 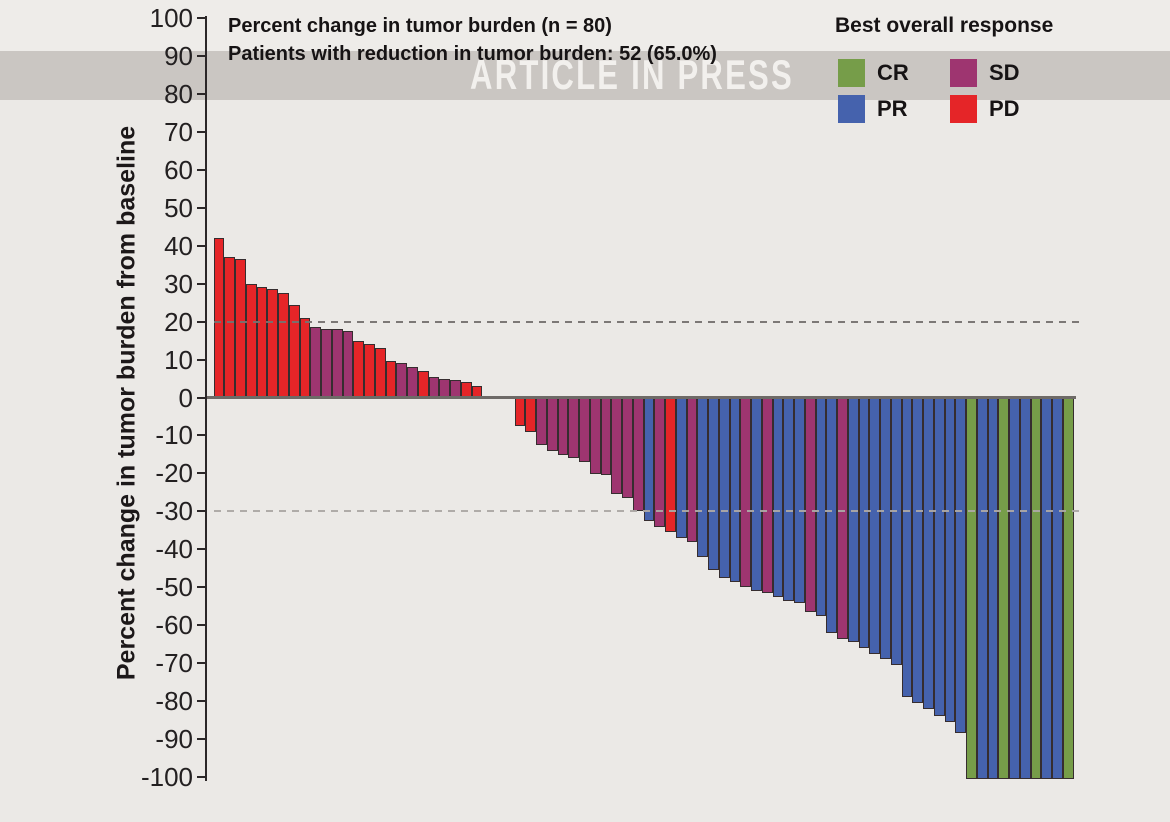 I want to click on y-tick-label: 30, so click(x=178, y=283).